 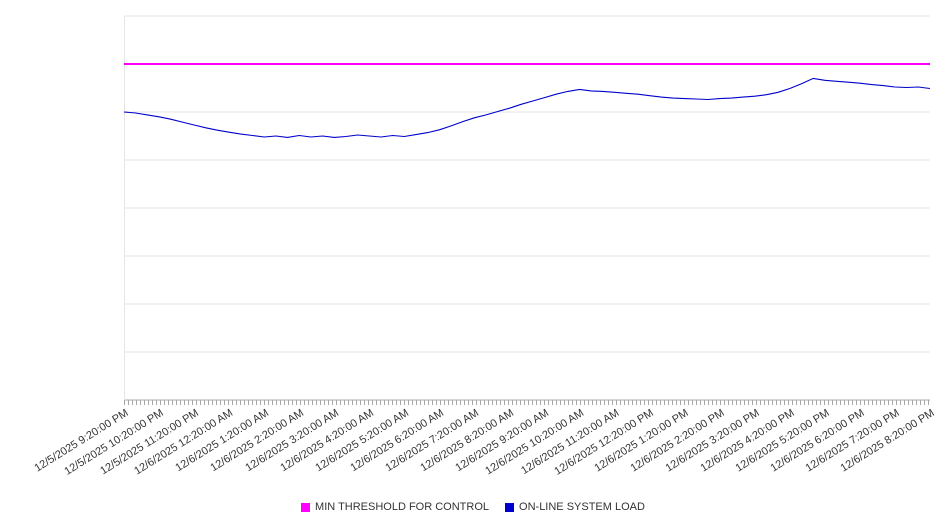 I want to click on series-line-system-load, so click(x=527, y=107).